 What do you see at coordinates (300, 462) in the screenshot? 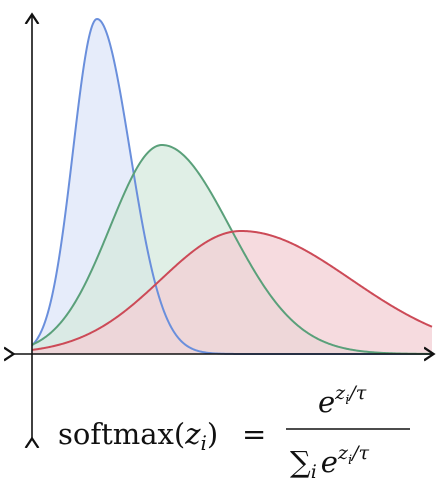
I see `denominator-sum: ∑` at bounding box center [300, 462].